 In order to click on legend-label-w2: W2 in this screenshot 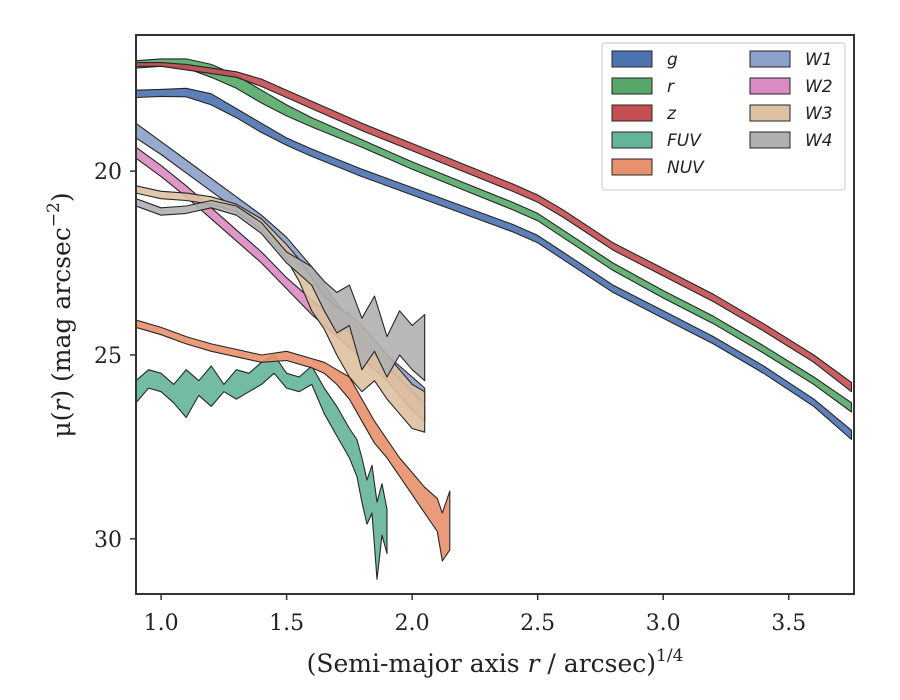, I will do `click(819, 87)`.